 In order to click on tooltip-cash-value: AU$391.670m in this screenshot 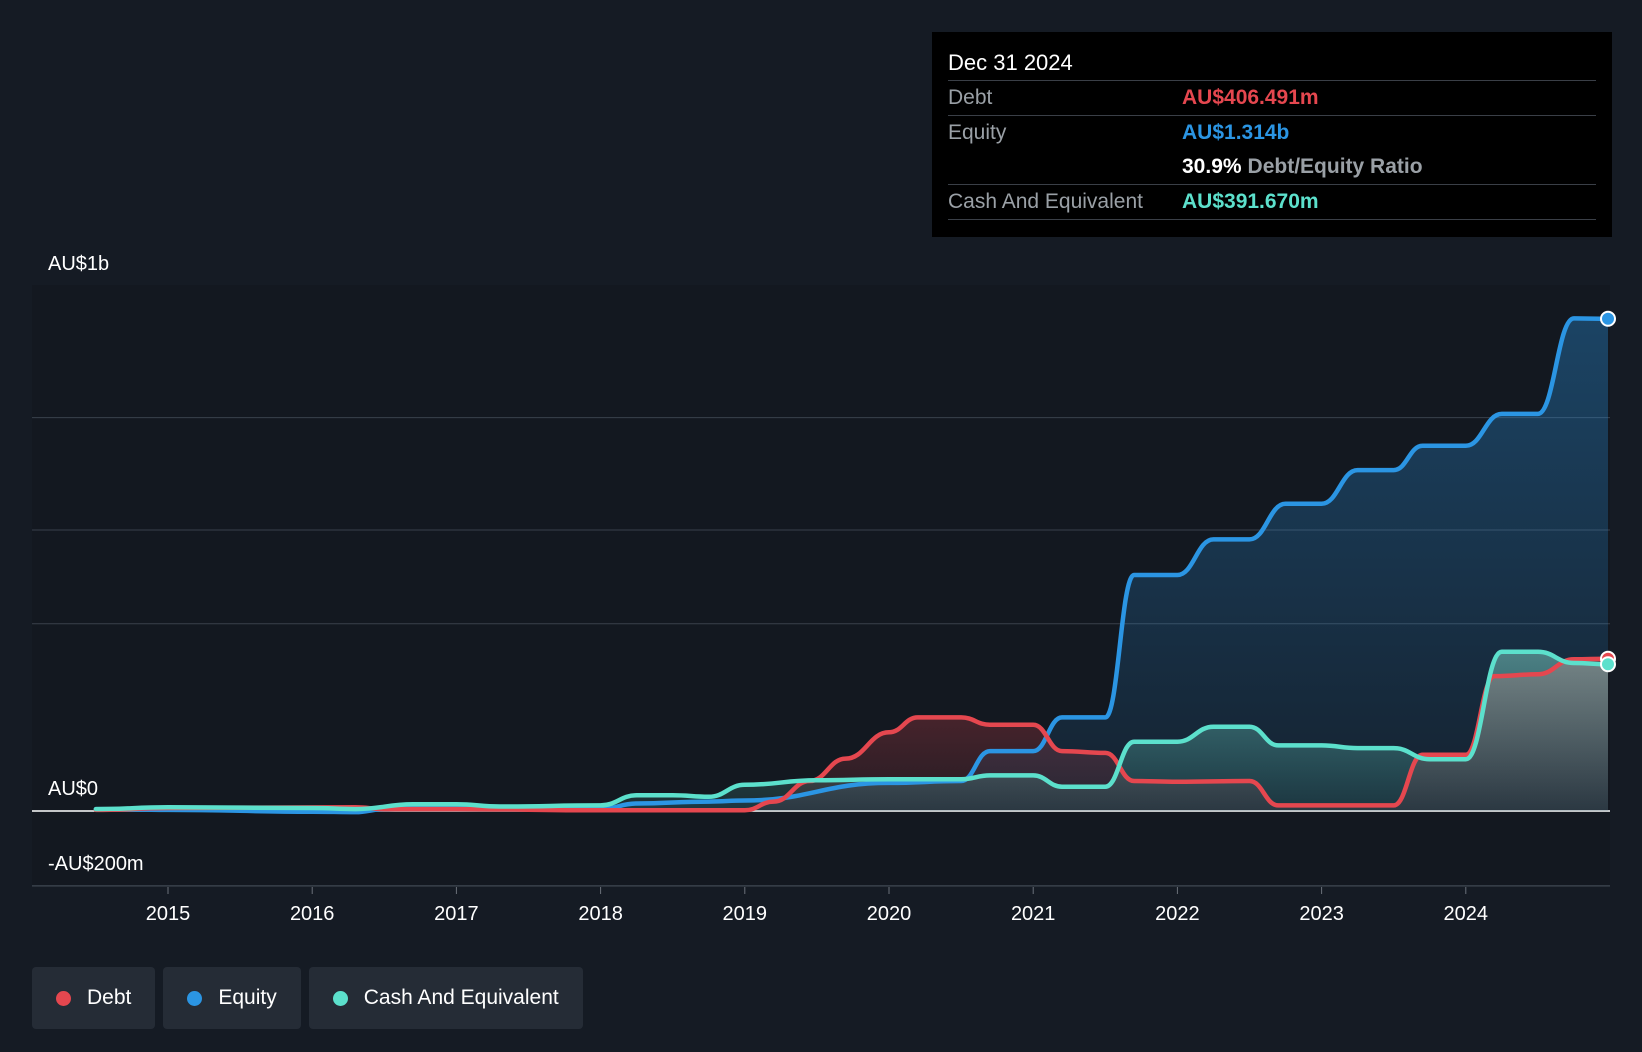, I will do `click(1250, 201)`.